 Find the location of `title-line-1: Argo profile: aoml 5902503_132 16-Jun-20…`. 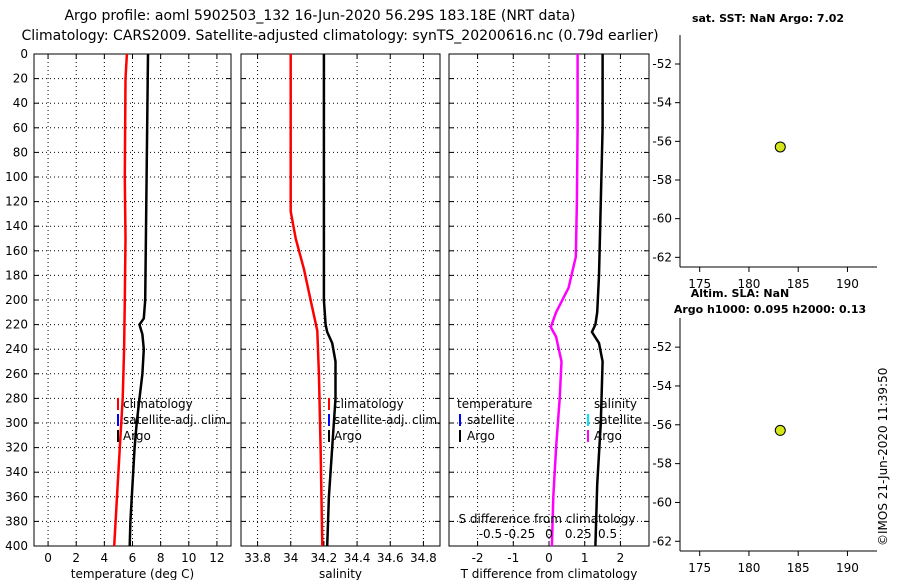

title-line-1: Argo profile: aoml 5902503_132 16-Jun-20… is located at coordinates (319, 16).